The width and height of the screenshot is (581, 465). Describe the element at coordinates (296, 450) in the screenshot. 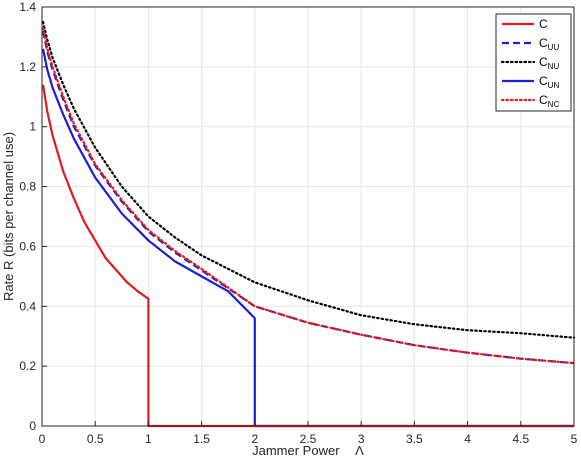

I see `x-axis-label-text: Jammer Power` at that location.